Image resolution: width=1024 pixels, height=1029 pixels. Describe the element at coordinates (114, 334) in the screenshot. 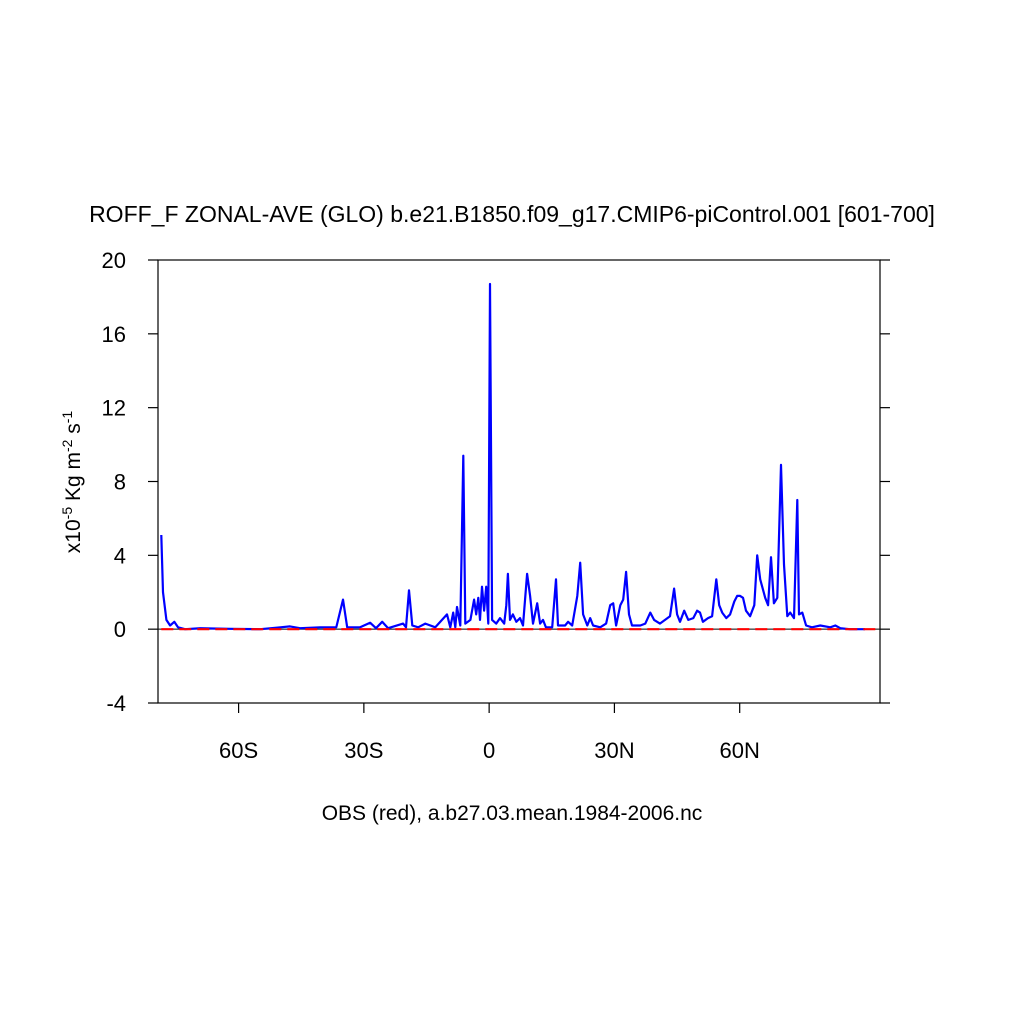

I see `y-tick-label: 16` at that location.